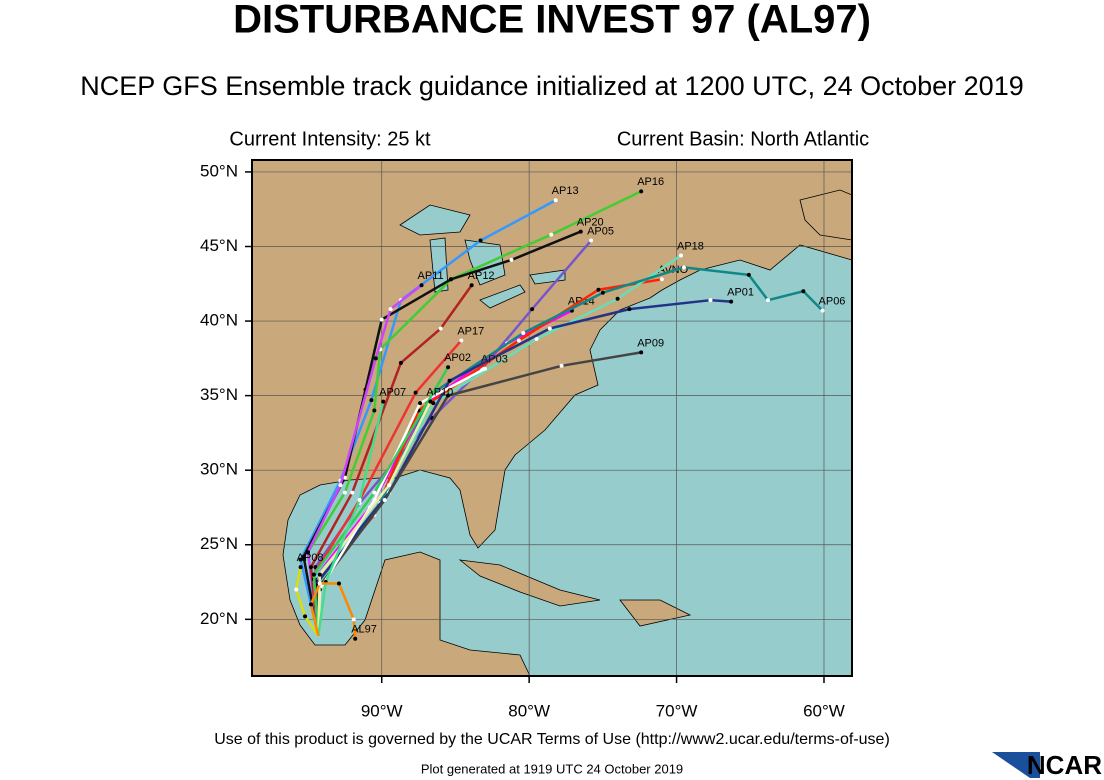  Describe the element at coordinates (825, 215) in the screenshot. I see `newfoundland` at that location.